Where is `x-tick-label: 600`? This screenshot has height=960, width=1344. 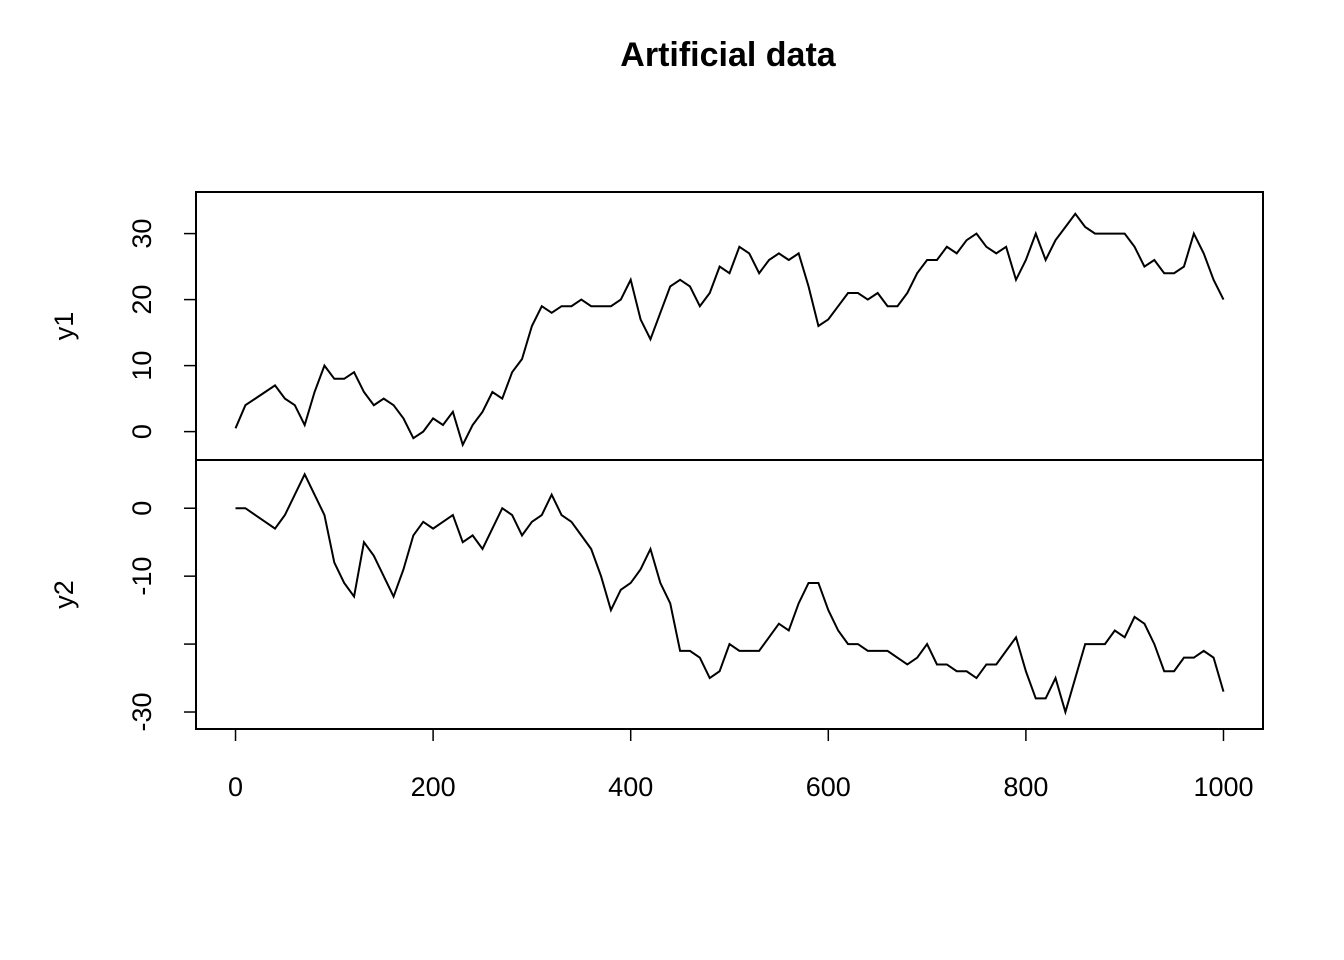
x-tick-label: 600 is located at coordinates (828, 787).